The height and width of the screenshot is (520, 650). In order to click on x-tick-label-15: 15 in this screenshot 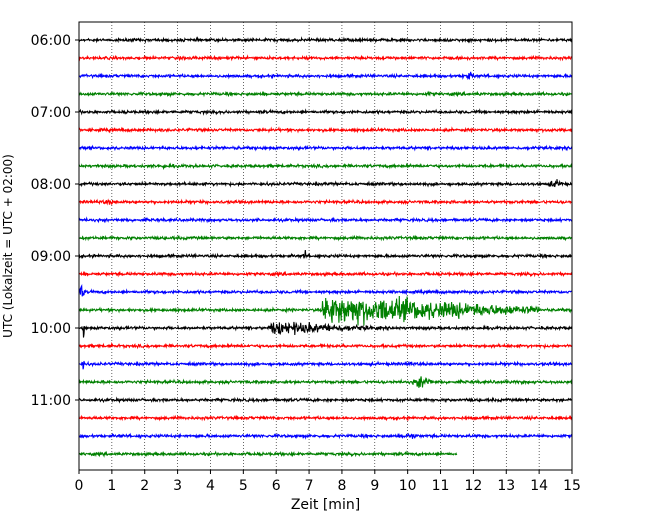, I will do `click(572, 486)`.